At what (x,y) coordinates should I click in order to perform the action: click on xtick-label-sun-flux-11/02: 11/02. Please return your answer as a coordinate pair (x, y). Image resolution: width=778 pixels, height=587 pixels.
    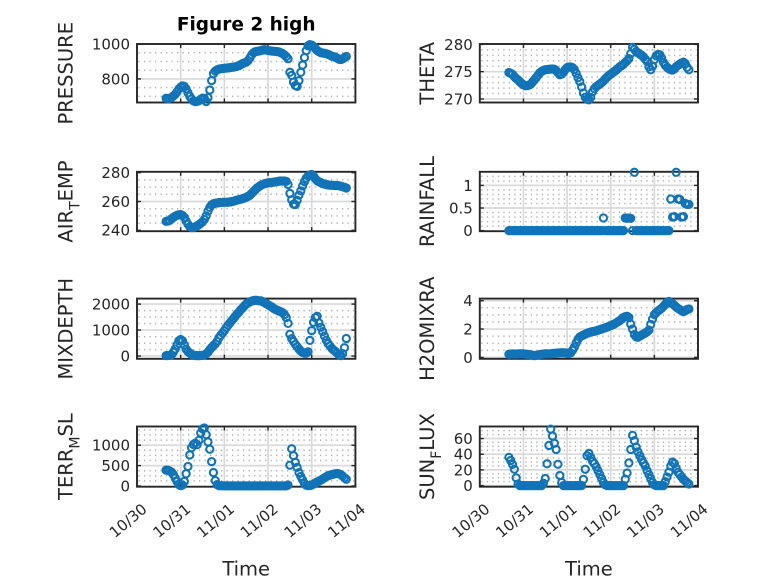
    Looking at the image, I should click on (602, 521).